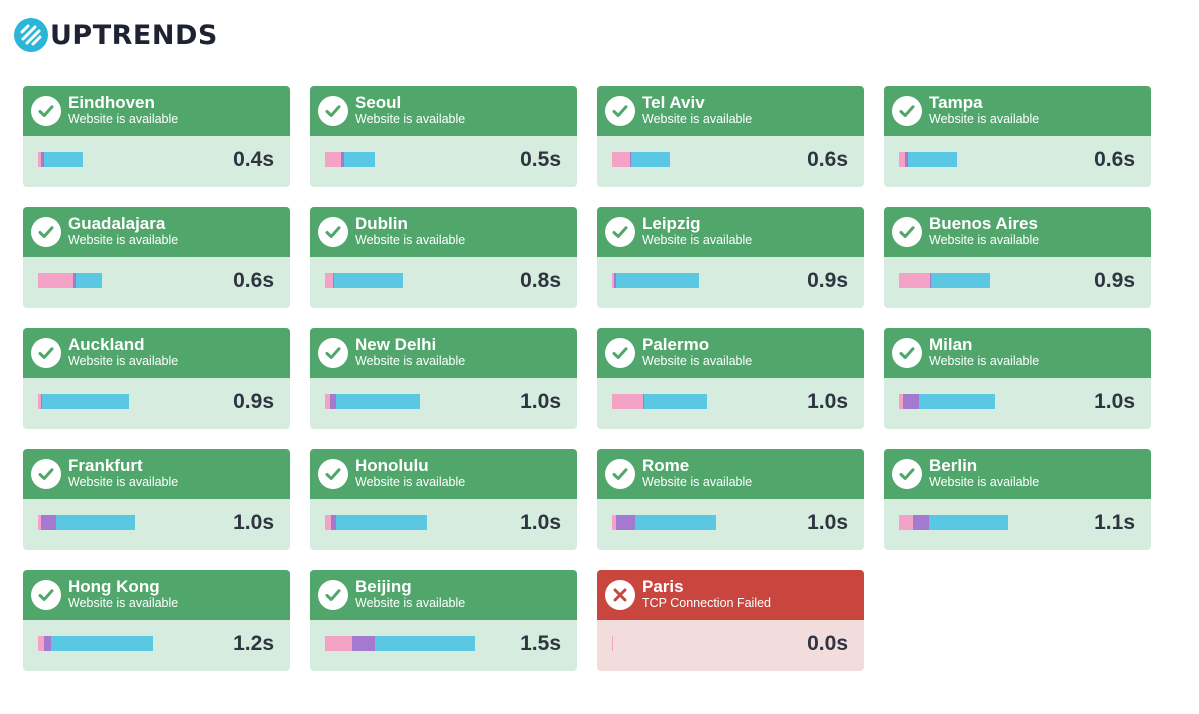 The height and width of the screenshot is (714, 1199). I want to click on checkpoint-header: Dublin Website is available, so click(443, 232).